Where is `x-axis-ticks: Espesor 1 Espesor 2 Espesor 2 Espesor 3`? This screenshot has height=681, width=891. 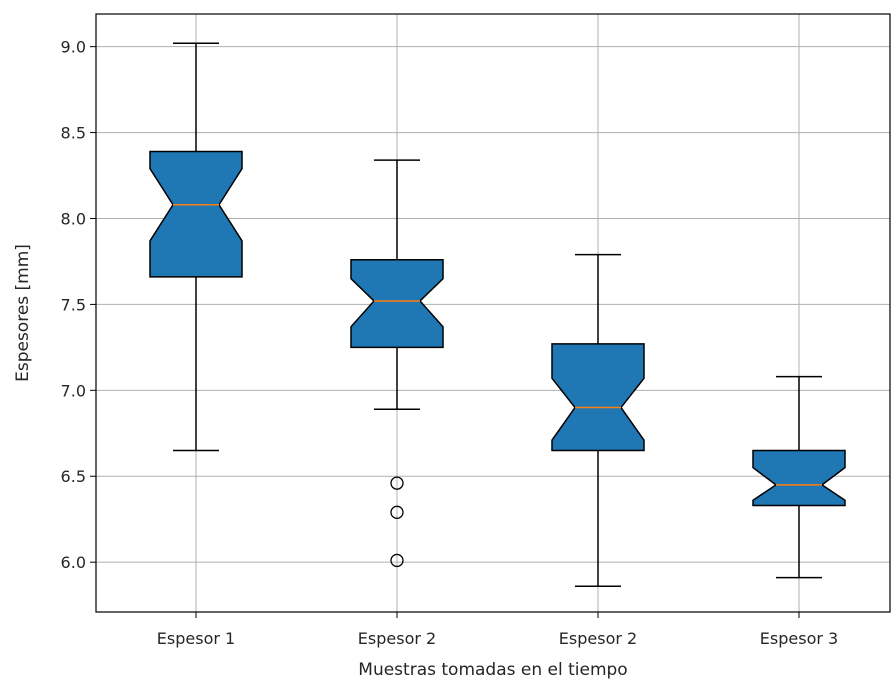 x-axis-ticks: Espesor 1 Espesor 2 Espesor 2 Espesor 3 is located at coordinates (497, 630).